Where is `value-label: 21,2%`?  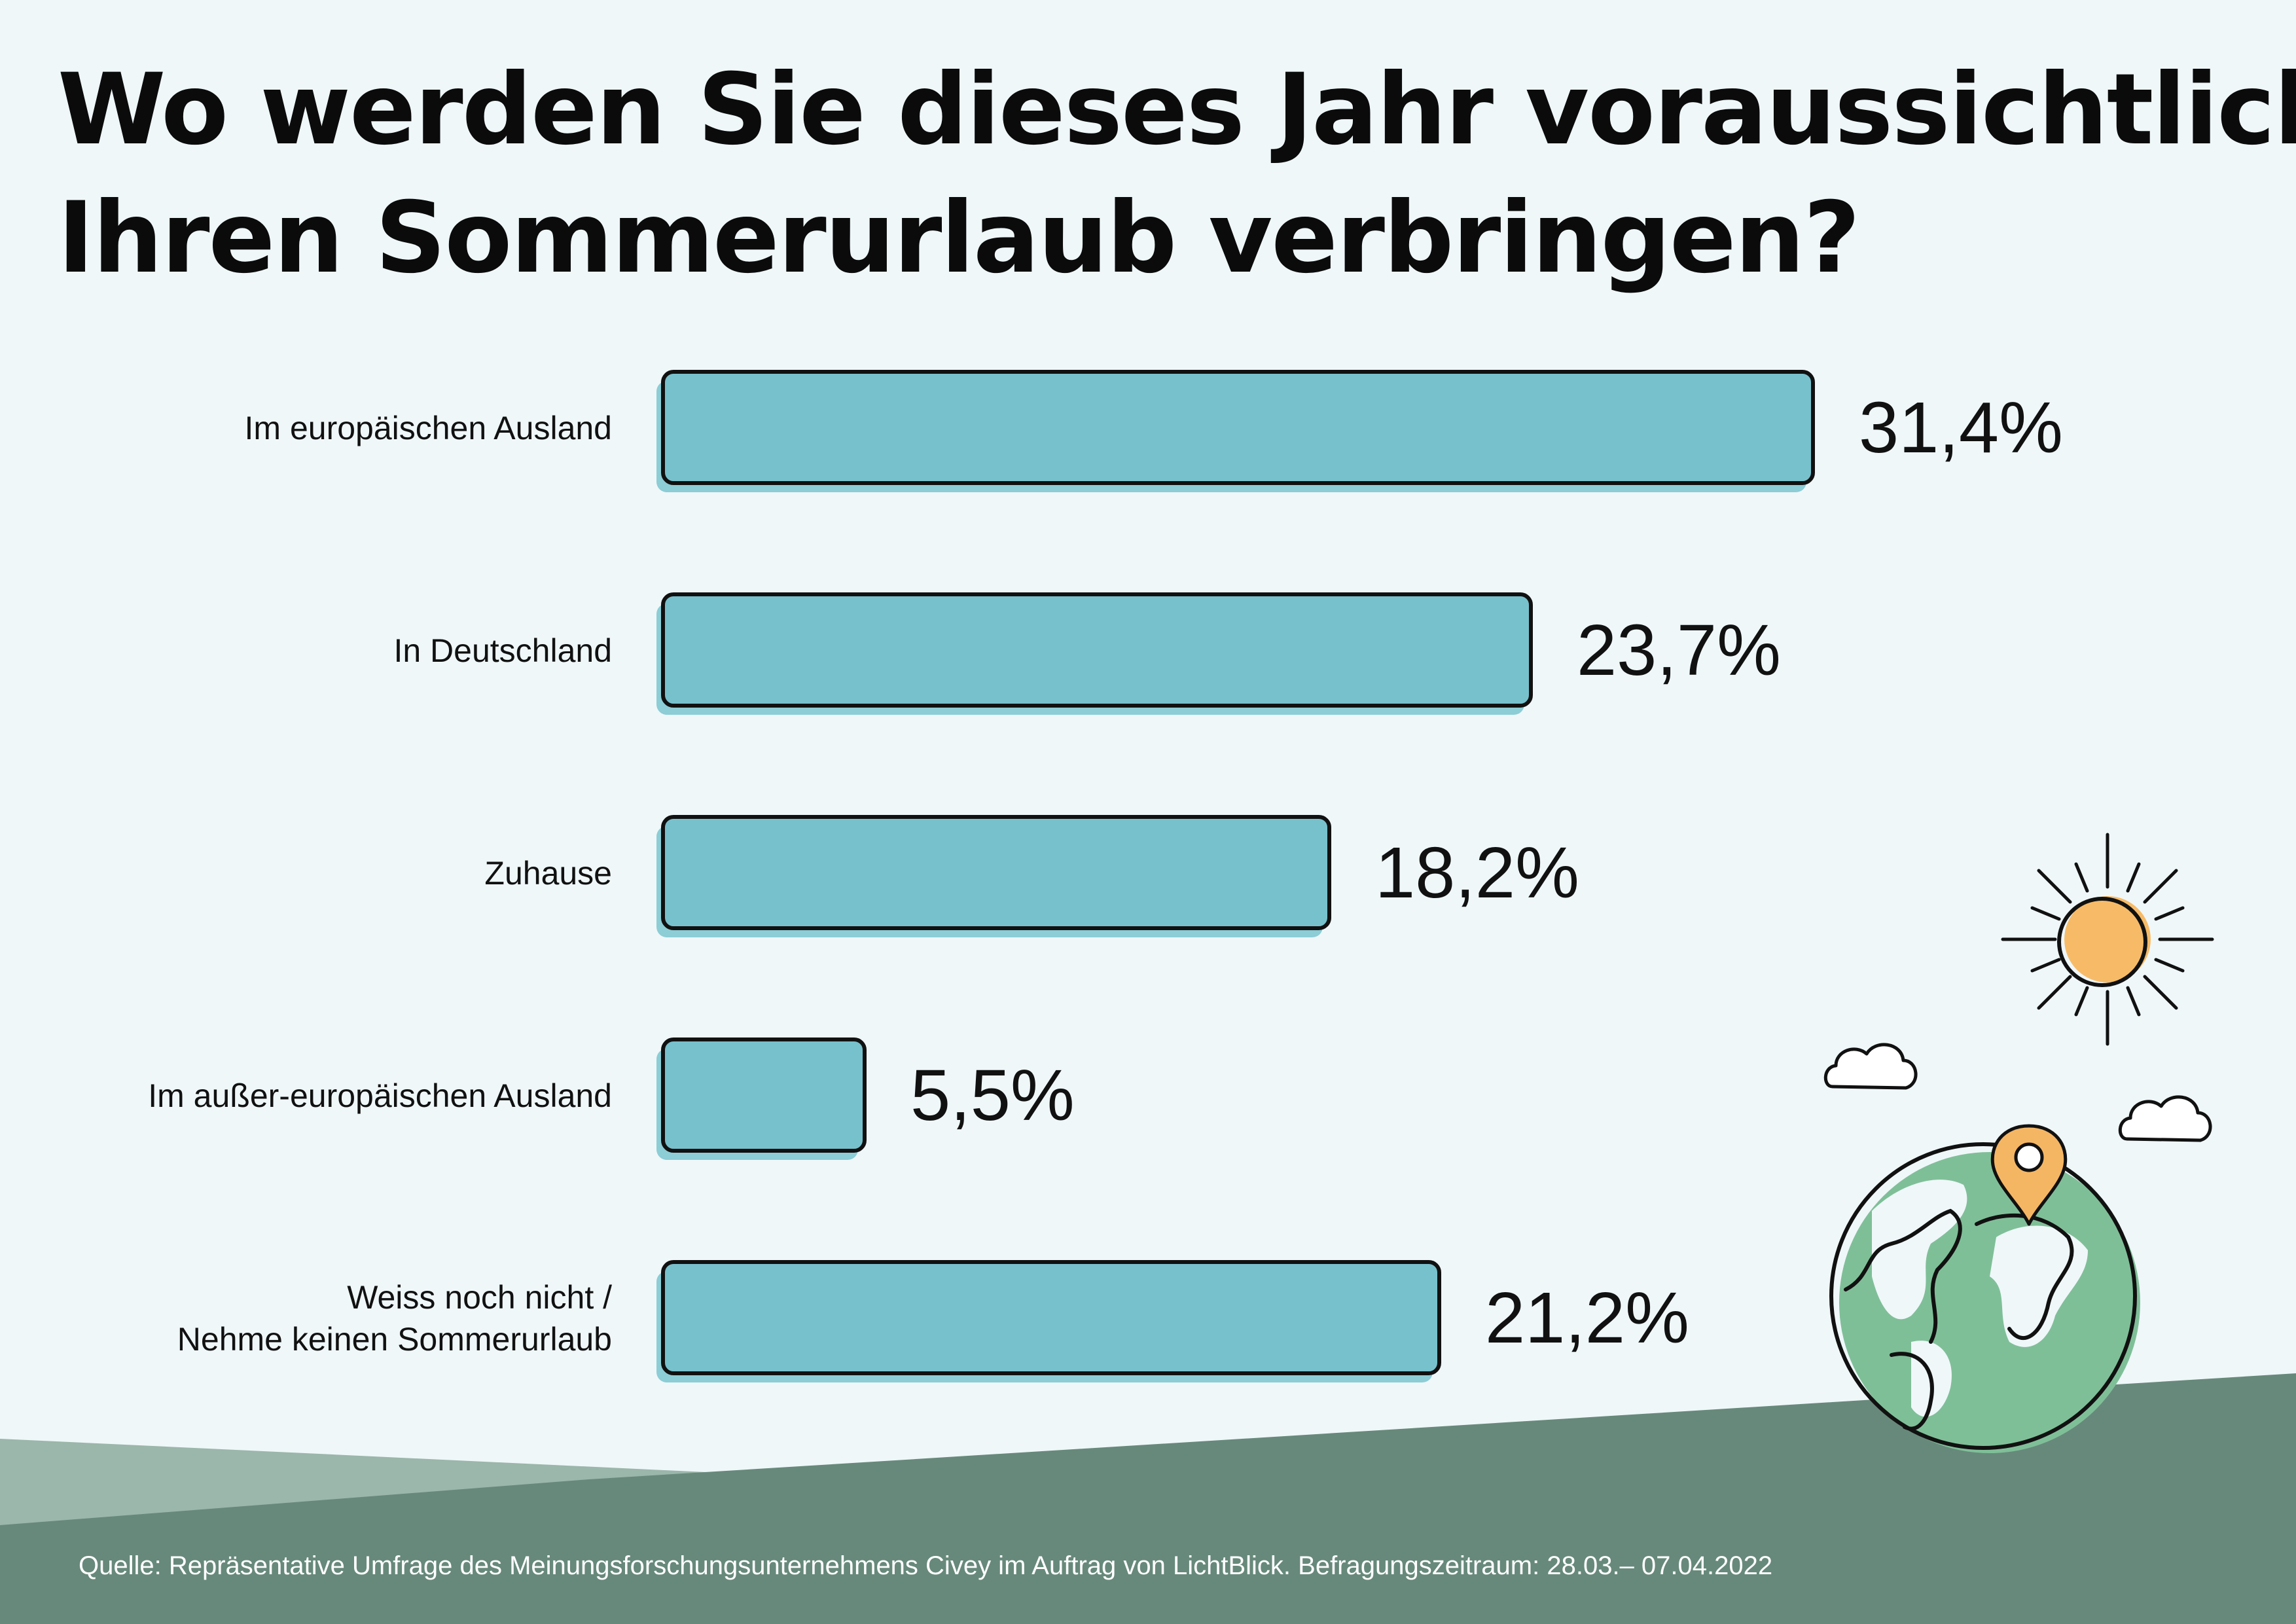 value-label: 21,2% is located at coordinates (1587, 1318).